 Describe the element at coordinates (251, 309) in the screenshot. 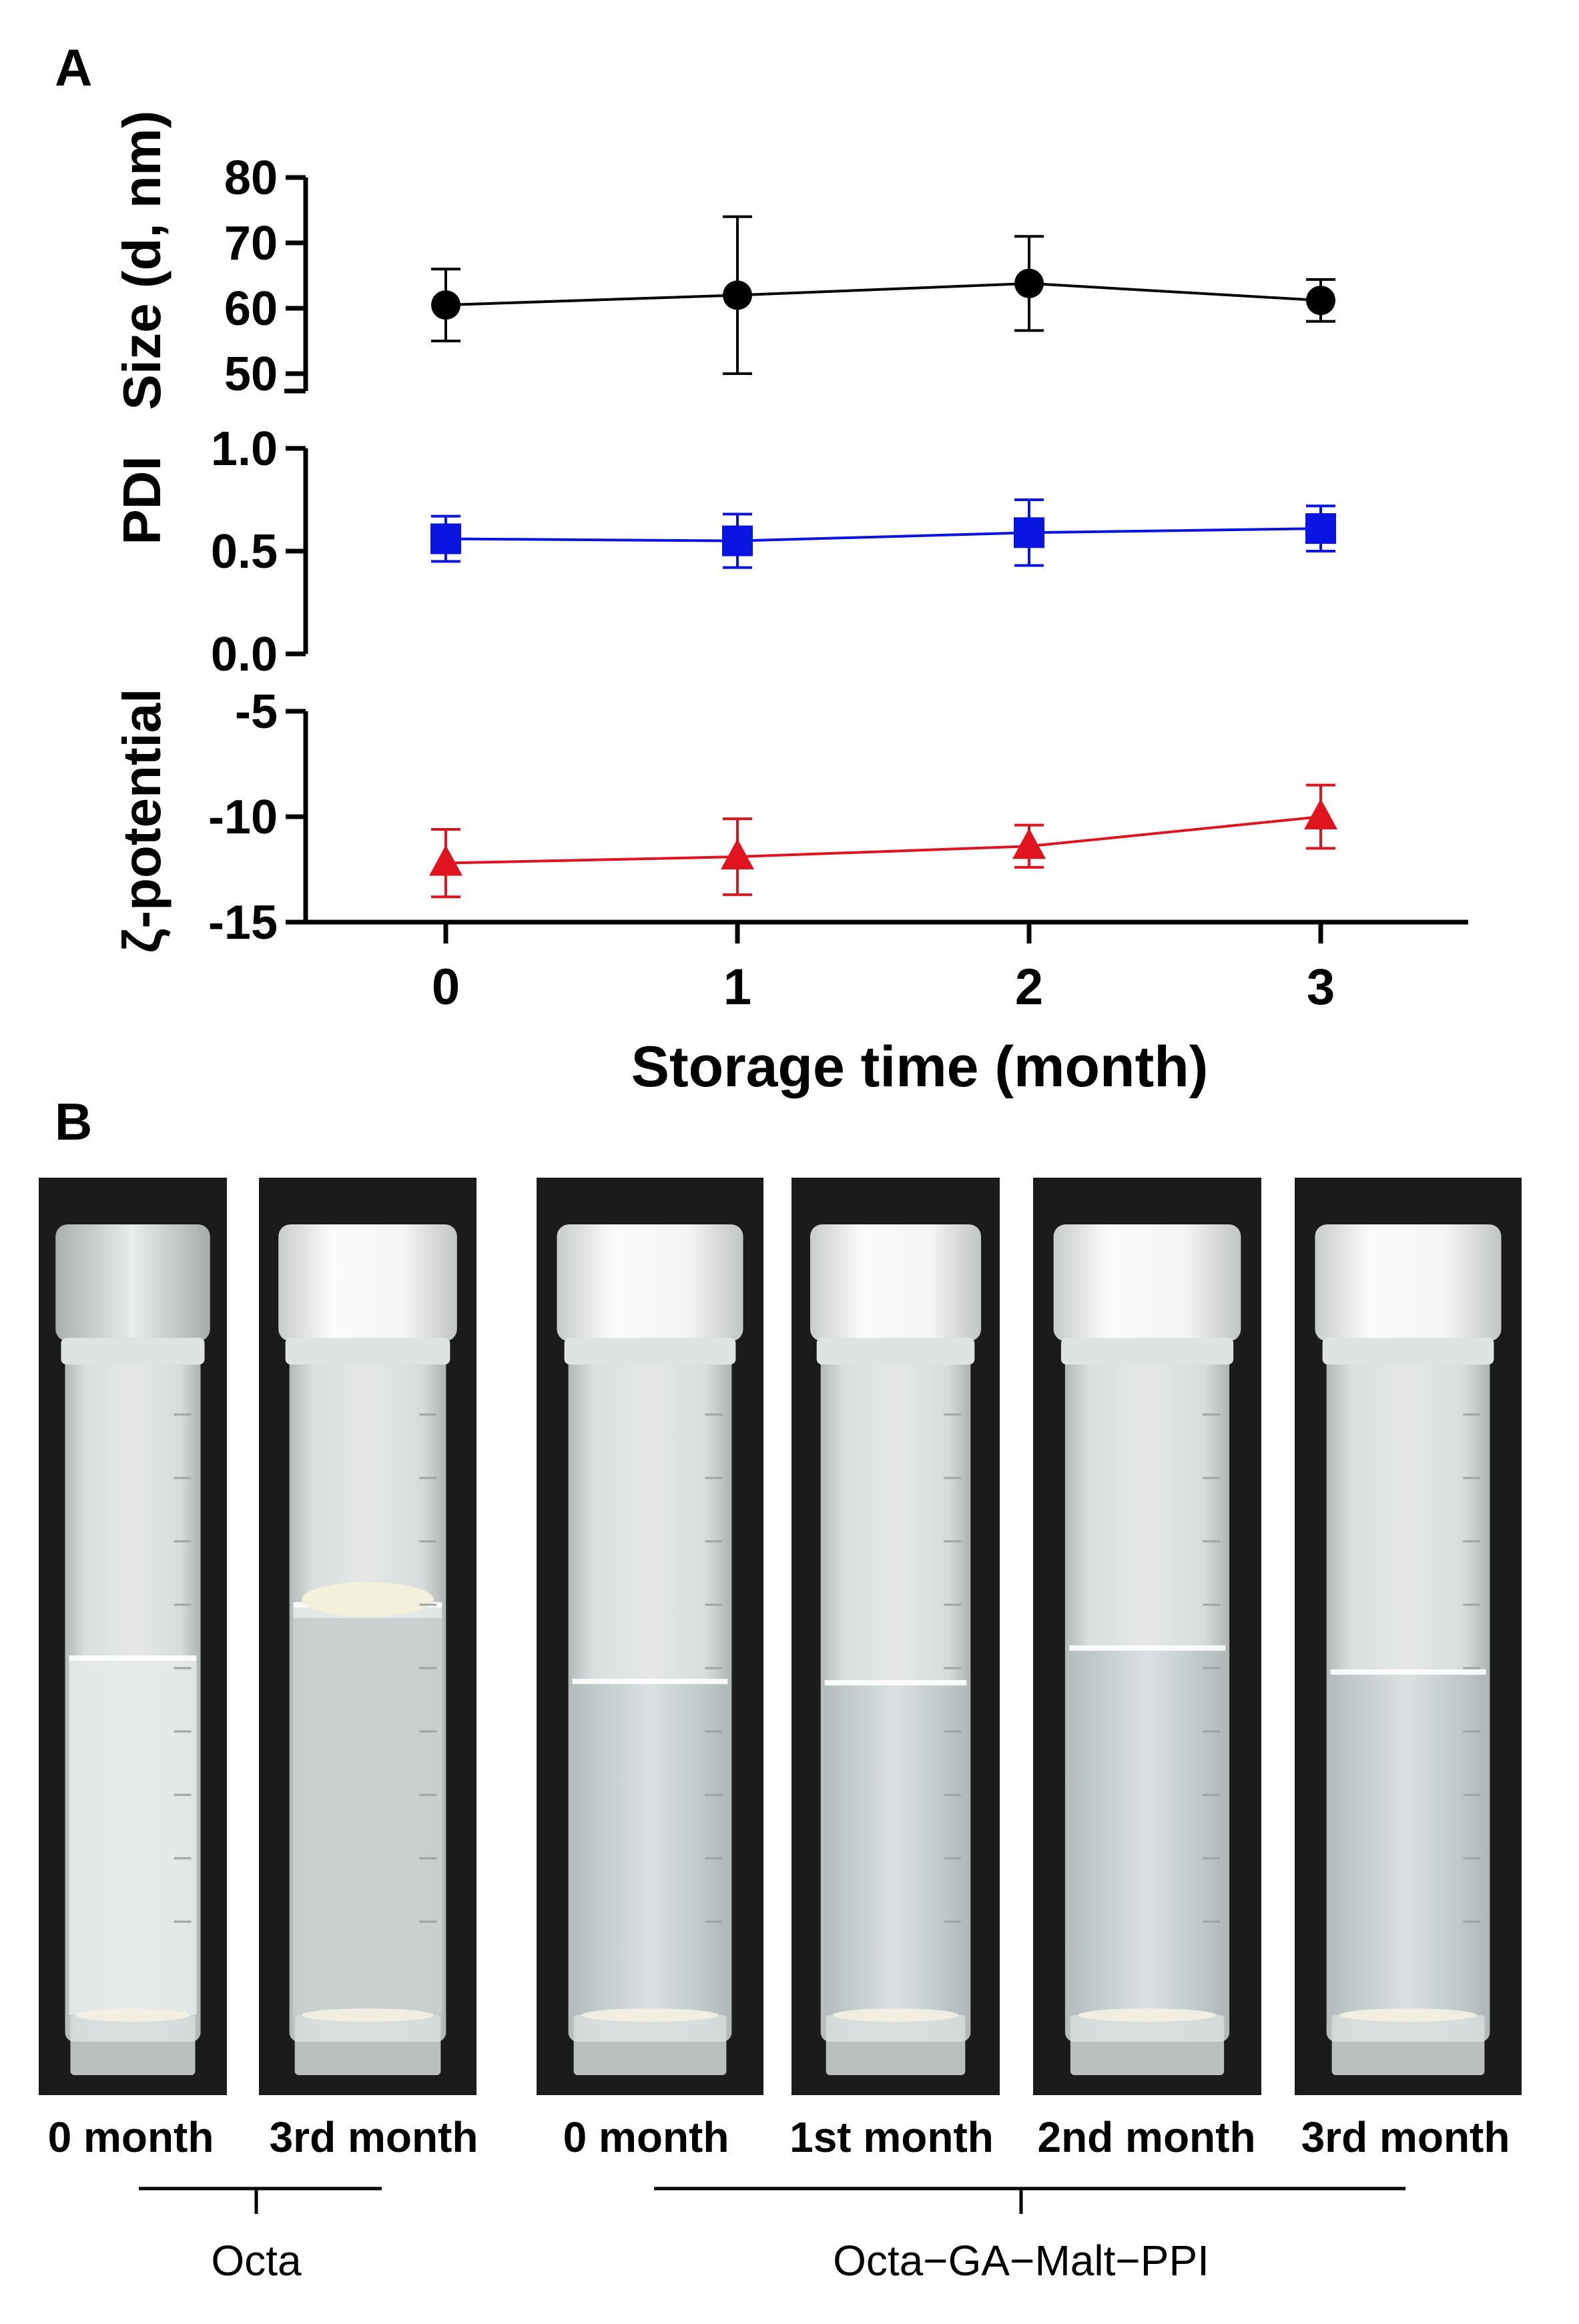

I see `size-y-tick-label: 60` at that location.